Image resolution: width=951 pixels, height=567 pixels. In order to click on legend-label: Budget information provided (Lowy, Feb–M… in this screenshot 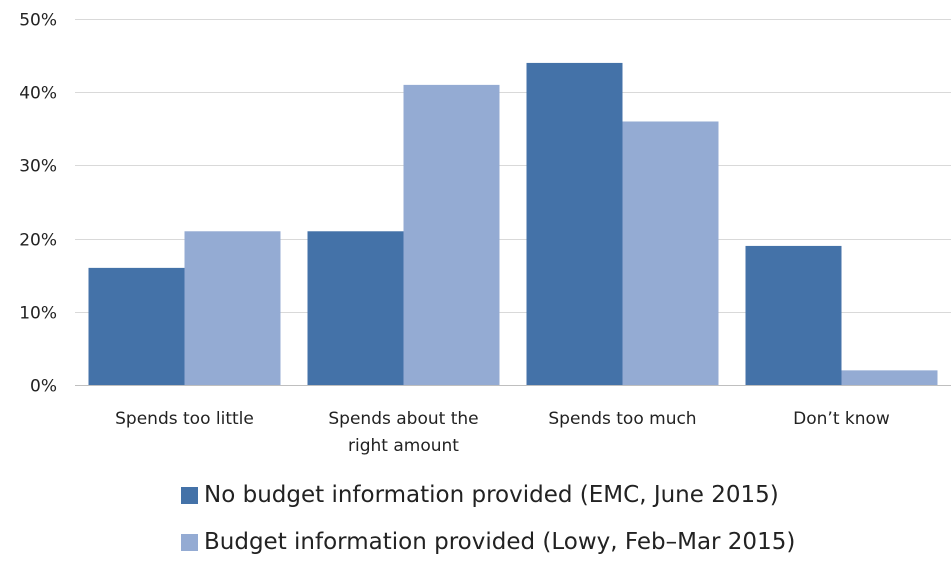, I will do `click(499, 542)`.